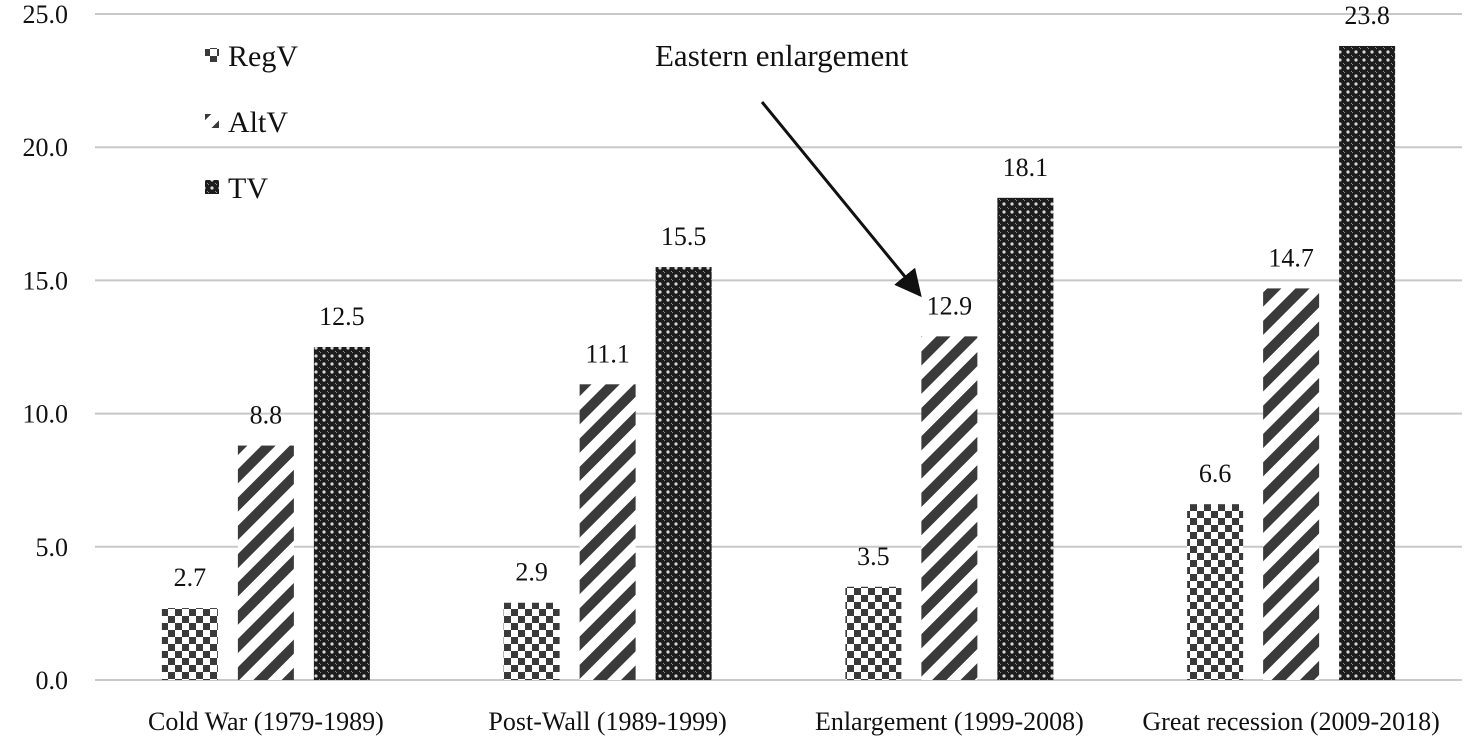  I want to click on data-label-altv-0: 8.8, so click(266, 415).